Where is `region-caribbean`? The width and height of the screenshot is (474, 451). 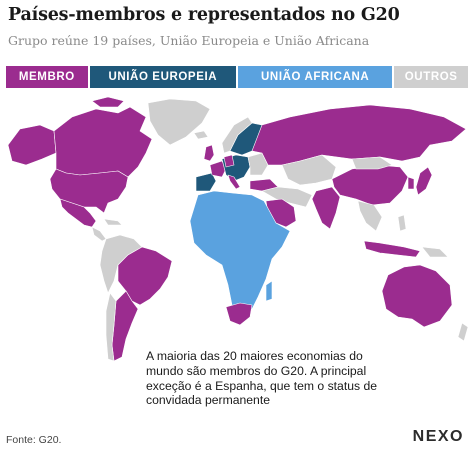
region-caribbean is located at coordinates (113, 222).